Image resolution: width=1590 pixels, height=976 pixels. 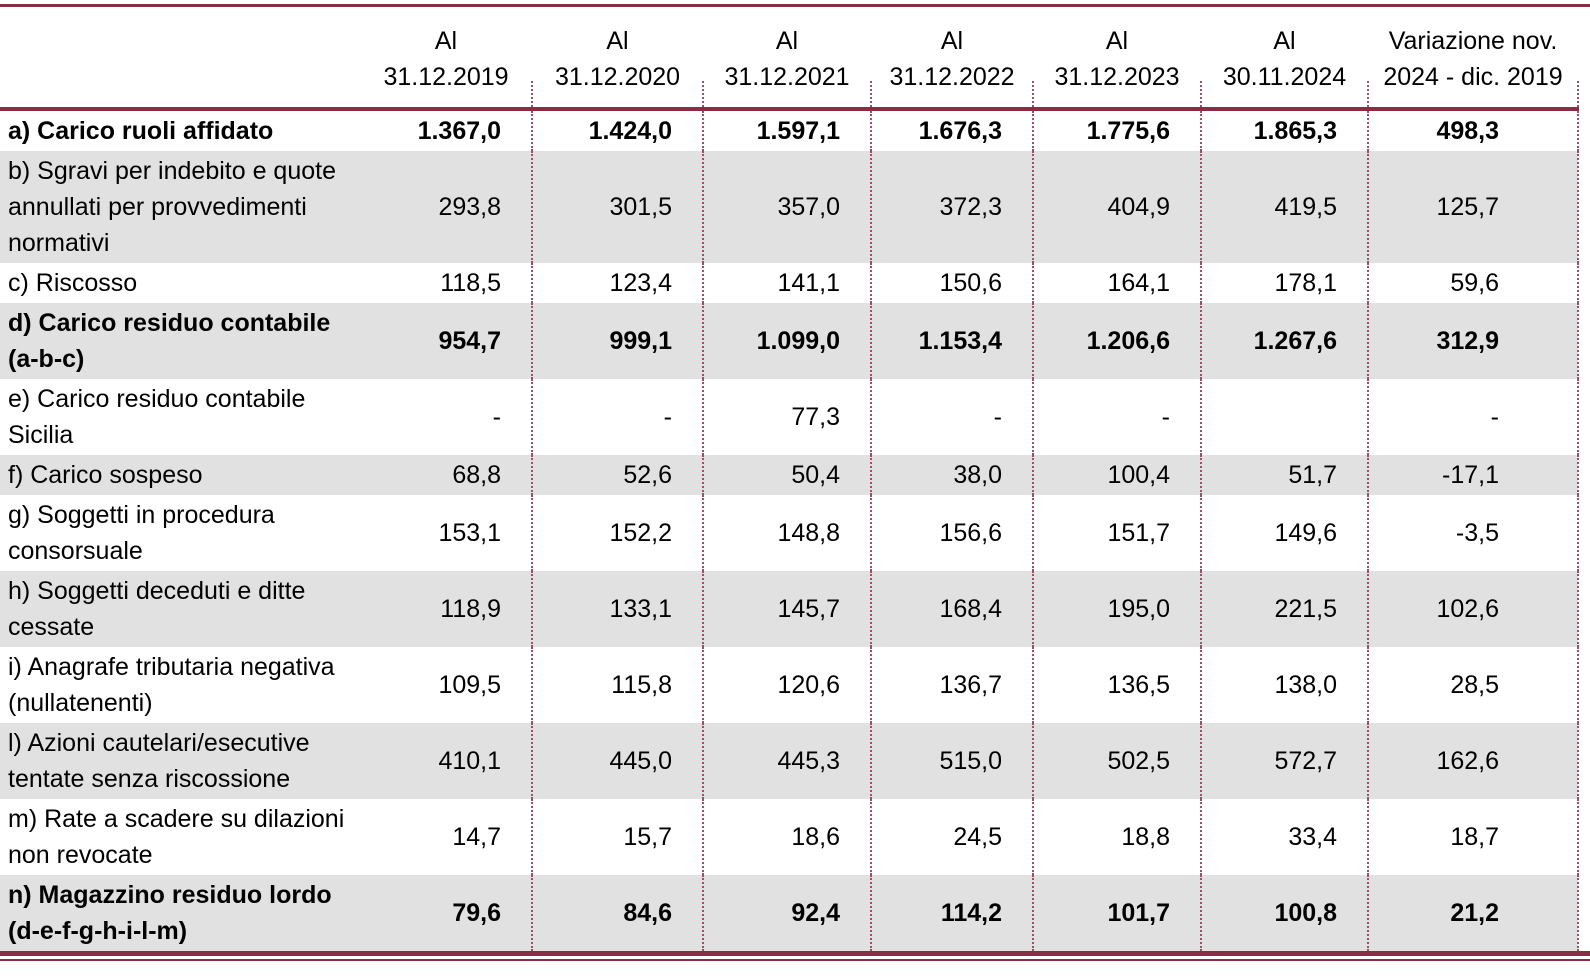 I want to click on cell-e-al-31-12-2021: 77,3, so click(x=786, y=417).